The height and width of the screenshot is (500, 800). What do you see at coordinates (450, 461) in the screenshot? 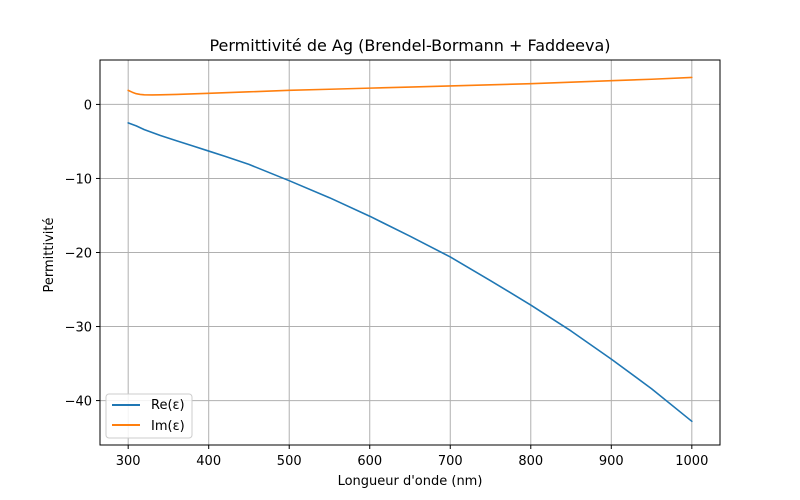
I see `x-tick-label: 700` at bounding box center [450, 461].